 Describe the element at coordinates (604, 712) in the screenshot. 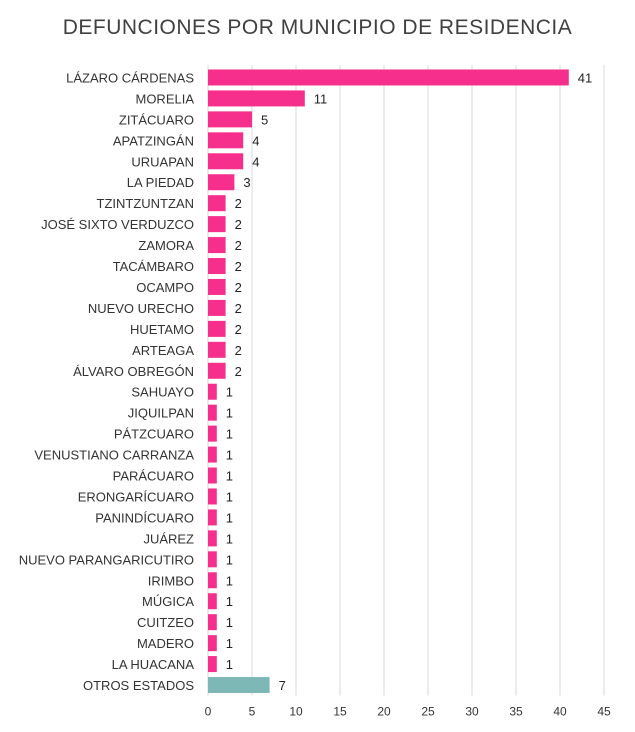

I see `x-tick-label: 45` at that location.